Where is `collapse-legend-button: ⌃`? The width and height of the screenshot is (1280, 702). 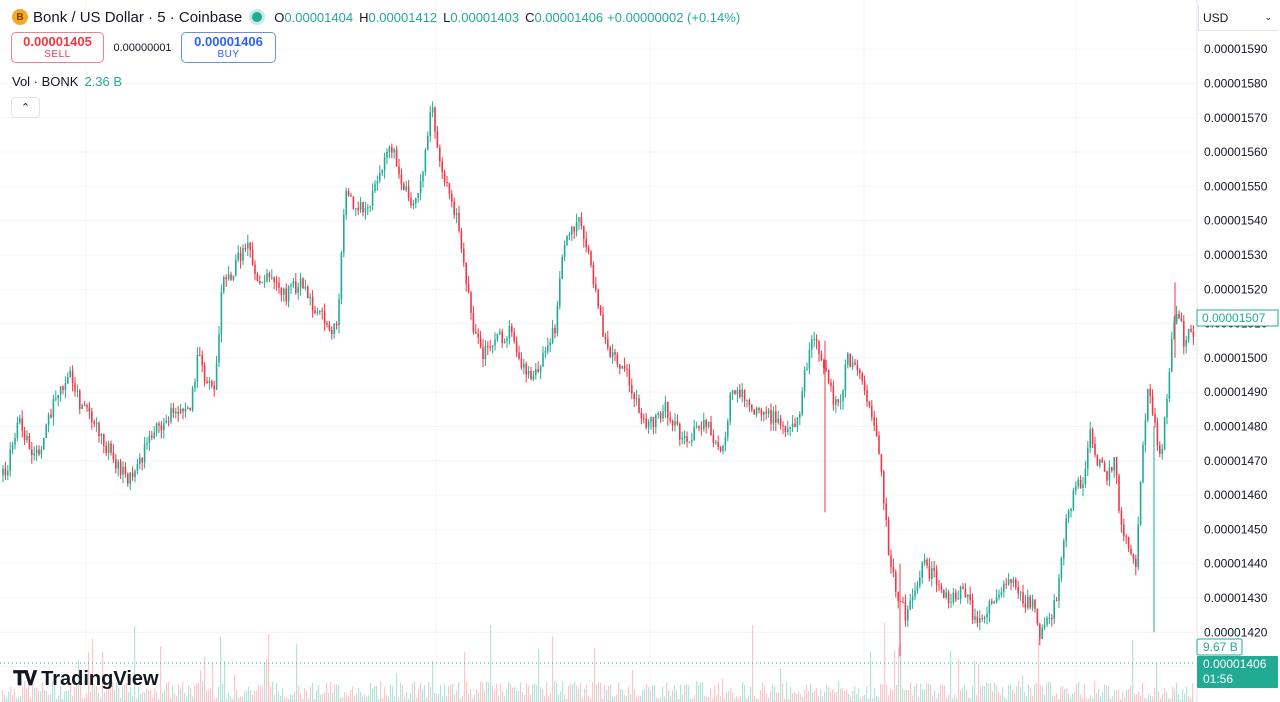 collapse-legend-button: ⌃ is located at coordinates (25, 107).